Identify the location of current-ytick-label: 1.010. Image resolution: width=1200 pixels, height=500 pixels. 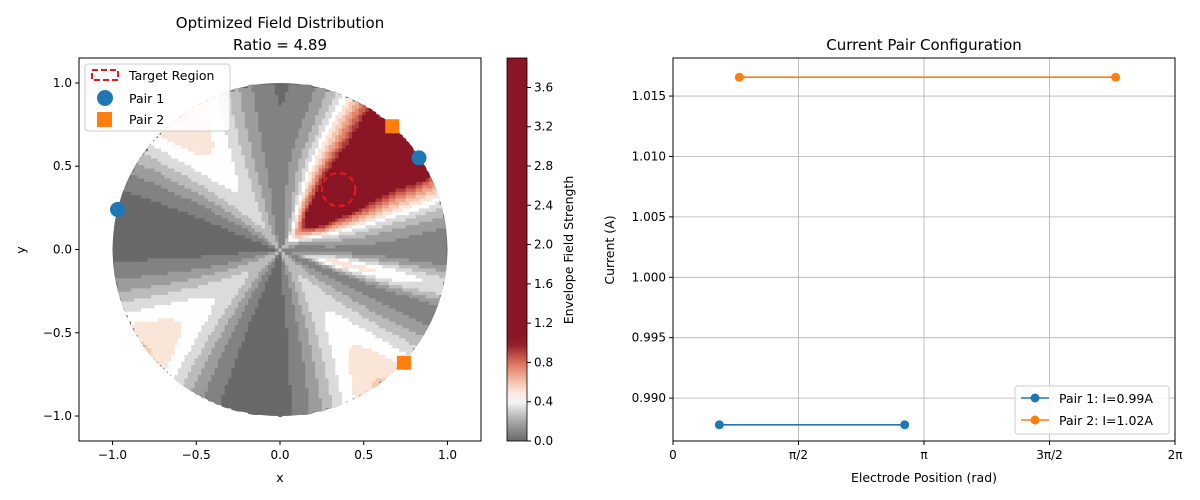
(649, 156).